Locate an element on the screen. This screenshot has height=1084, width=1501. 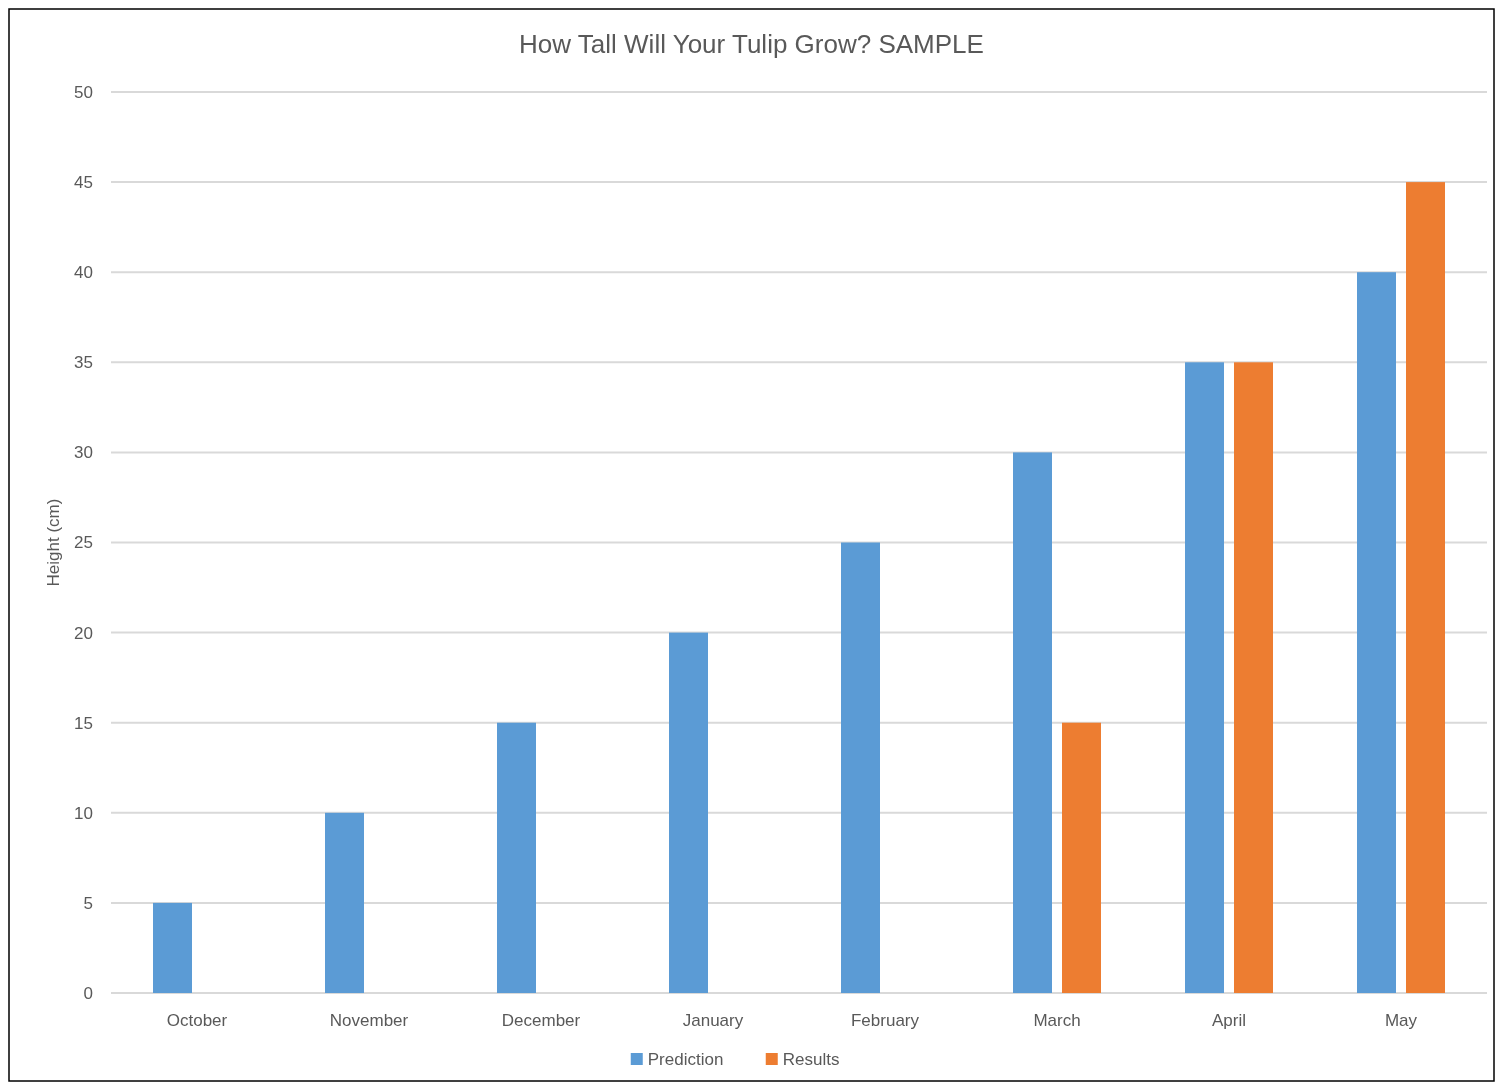
y-tick-label: 35 is located at coordinates (83, 363).